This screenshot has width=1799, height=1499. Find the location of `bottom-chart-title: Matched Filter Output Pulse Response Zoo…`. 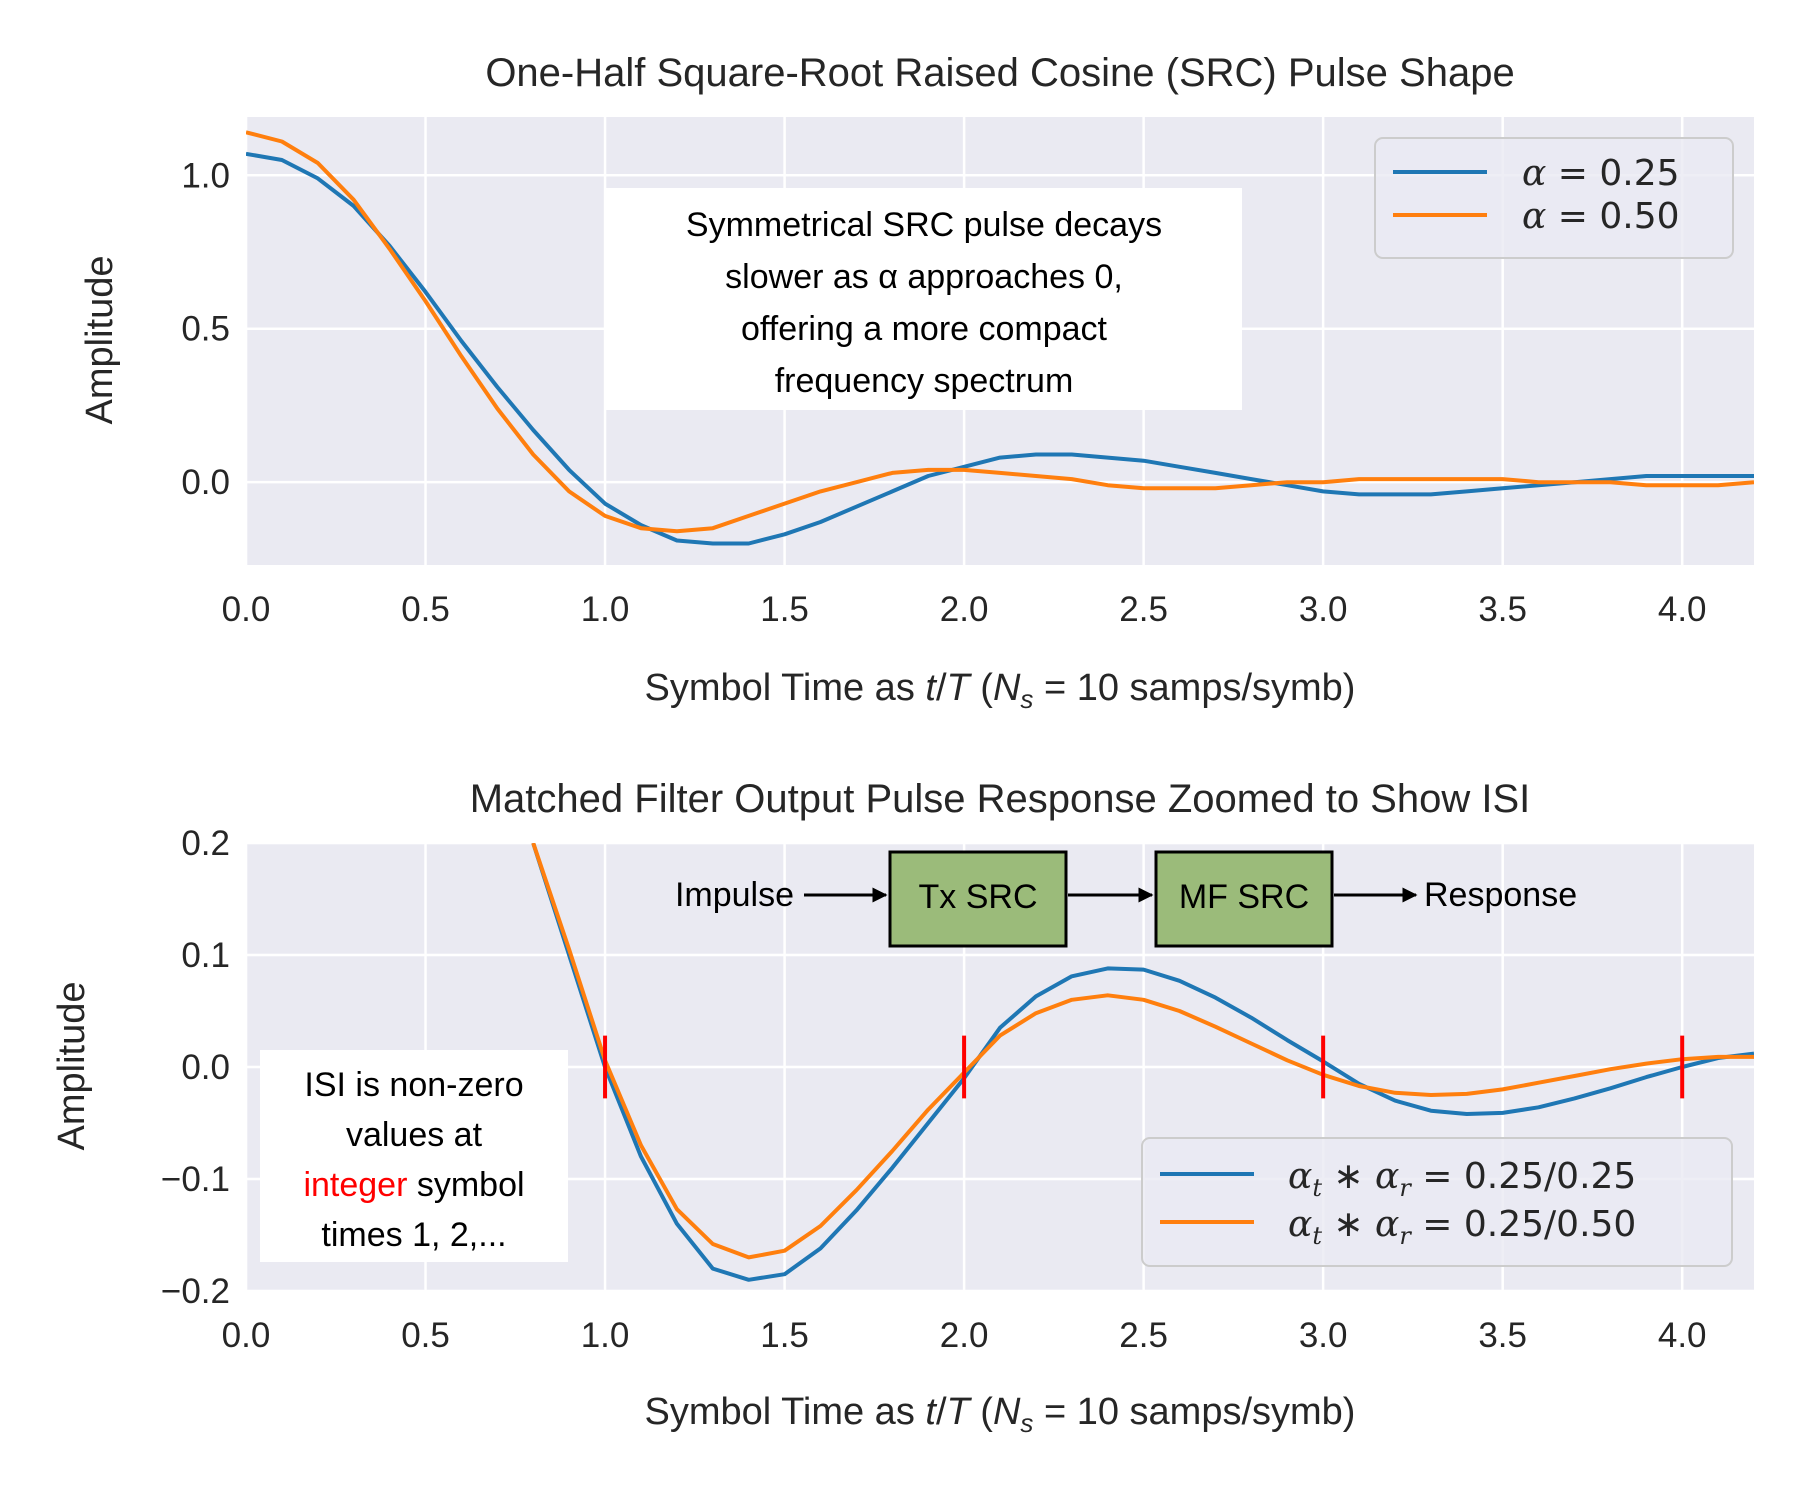

bottom-chart-title: Matched Filter Output Pulse Response Zoo… is located at coordinates (1000, 799).